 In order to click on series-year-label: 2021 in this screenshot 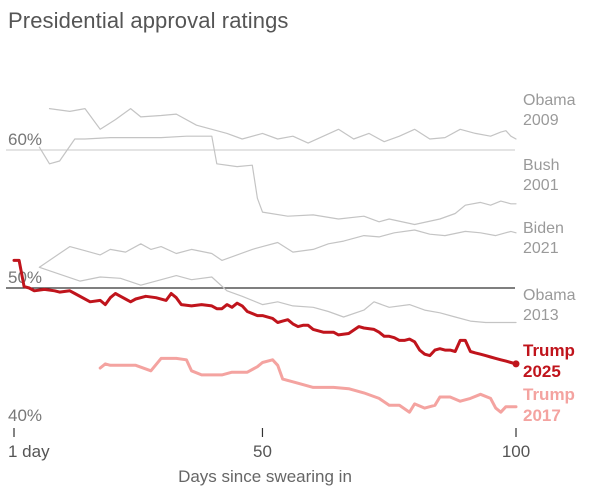, I will do `click(541, 248)`.